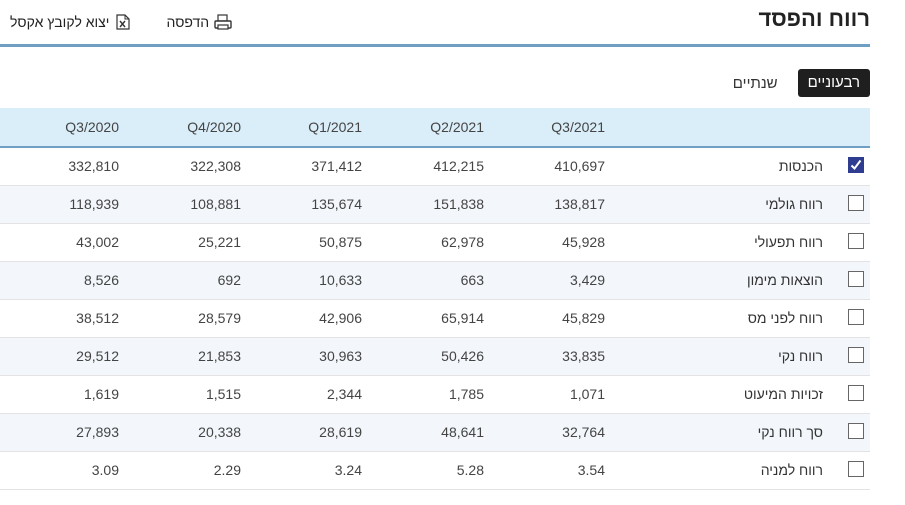 Image resolution: width=905 pixels, height=505 pixels. Describe the element at coordinates (94, 204) in the screenshot. I see `table-cell: 118,939` at that location.